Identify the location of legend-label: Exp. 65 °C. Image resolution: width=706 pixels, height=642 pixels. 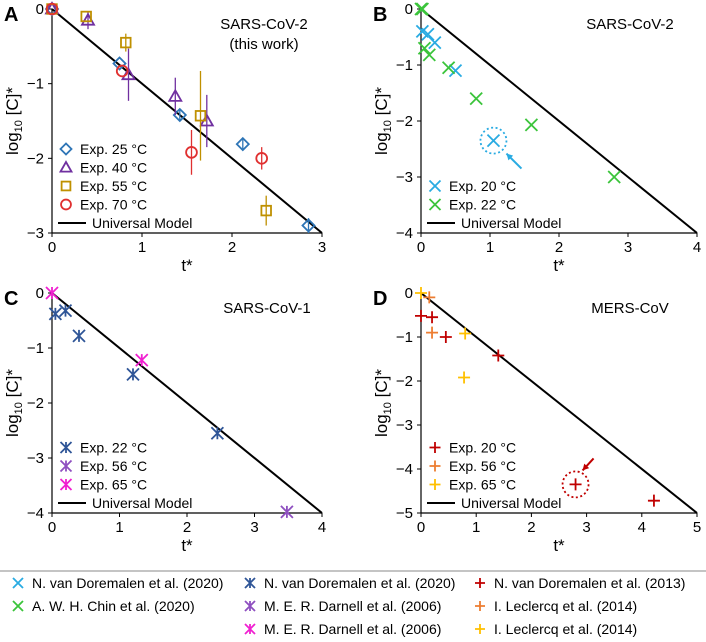
(113, 485).